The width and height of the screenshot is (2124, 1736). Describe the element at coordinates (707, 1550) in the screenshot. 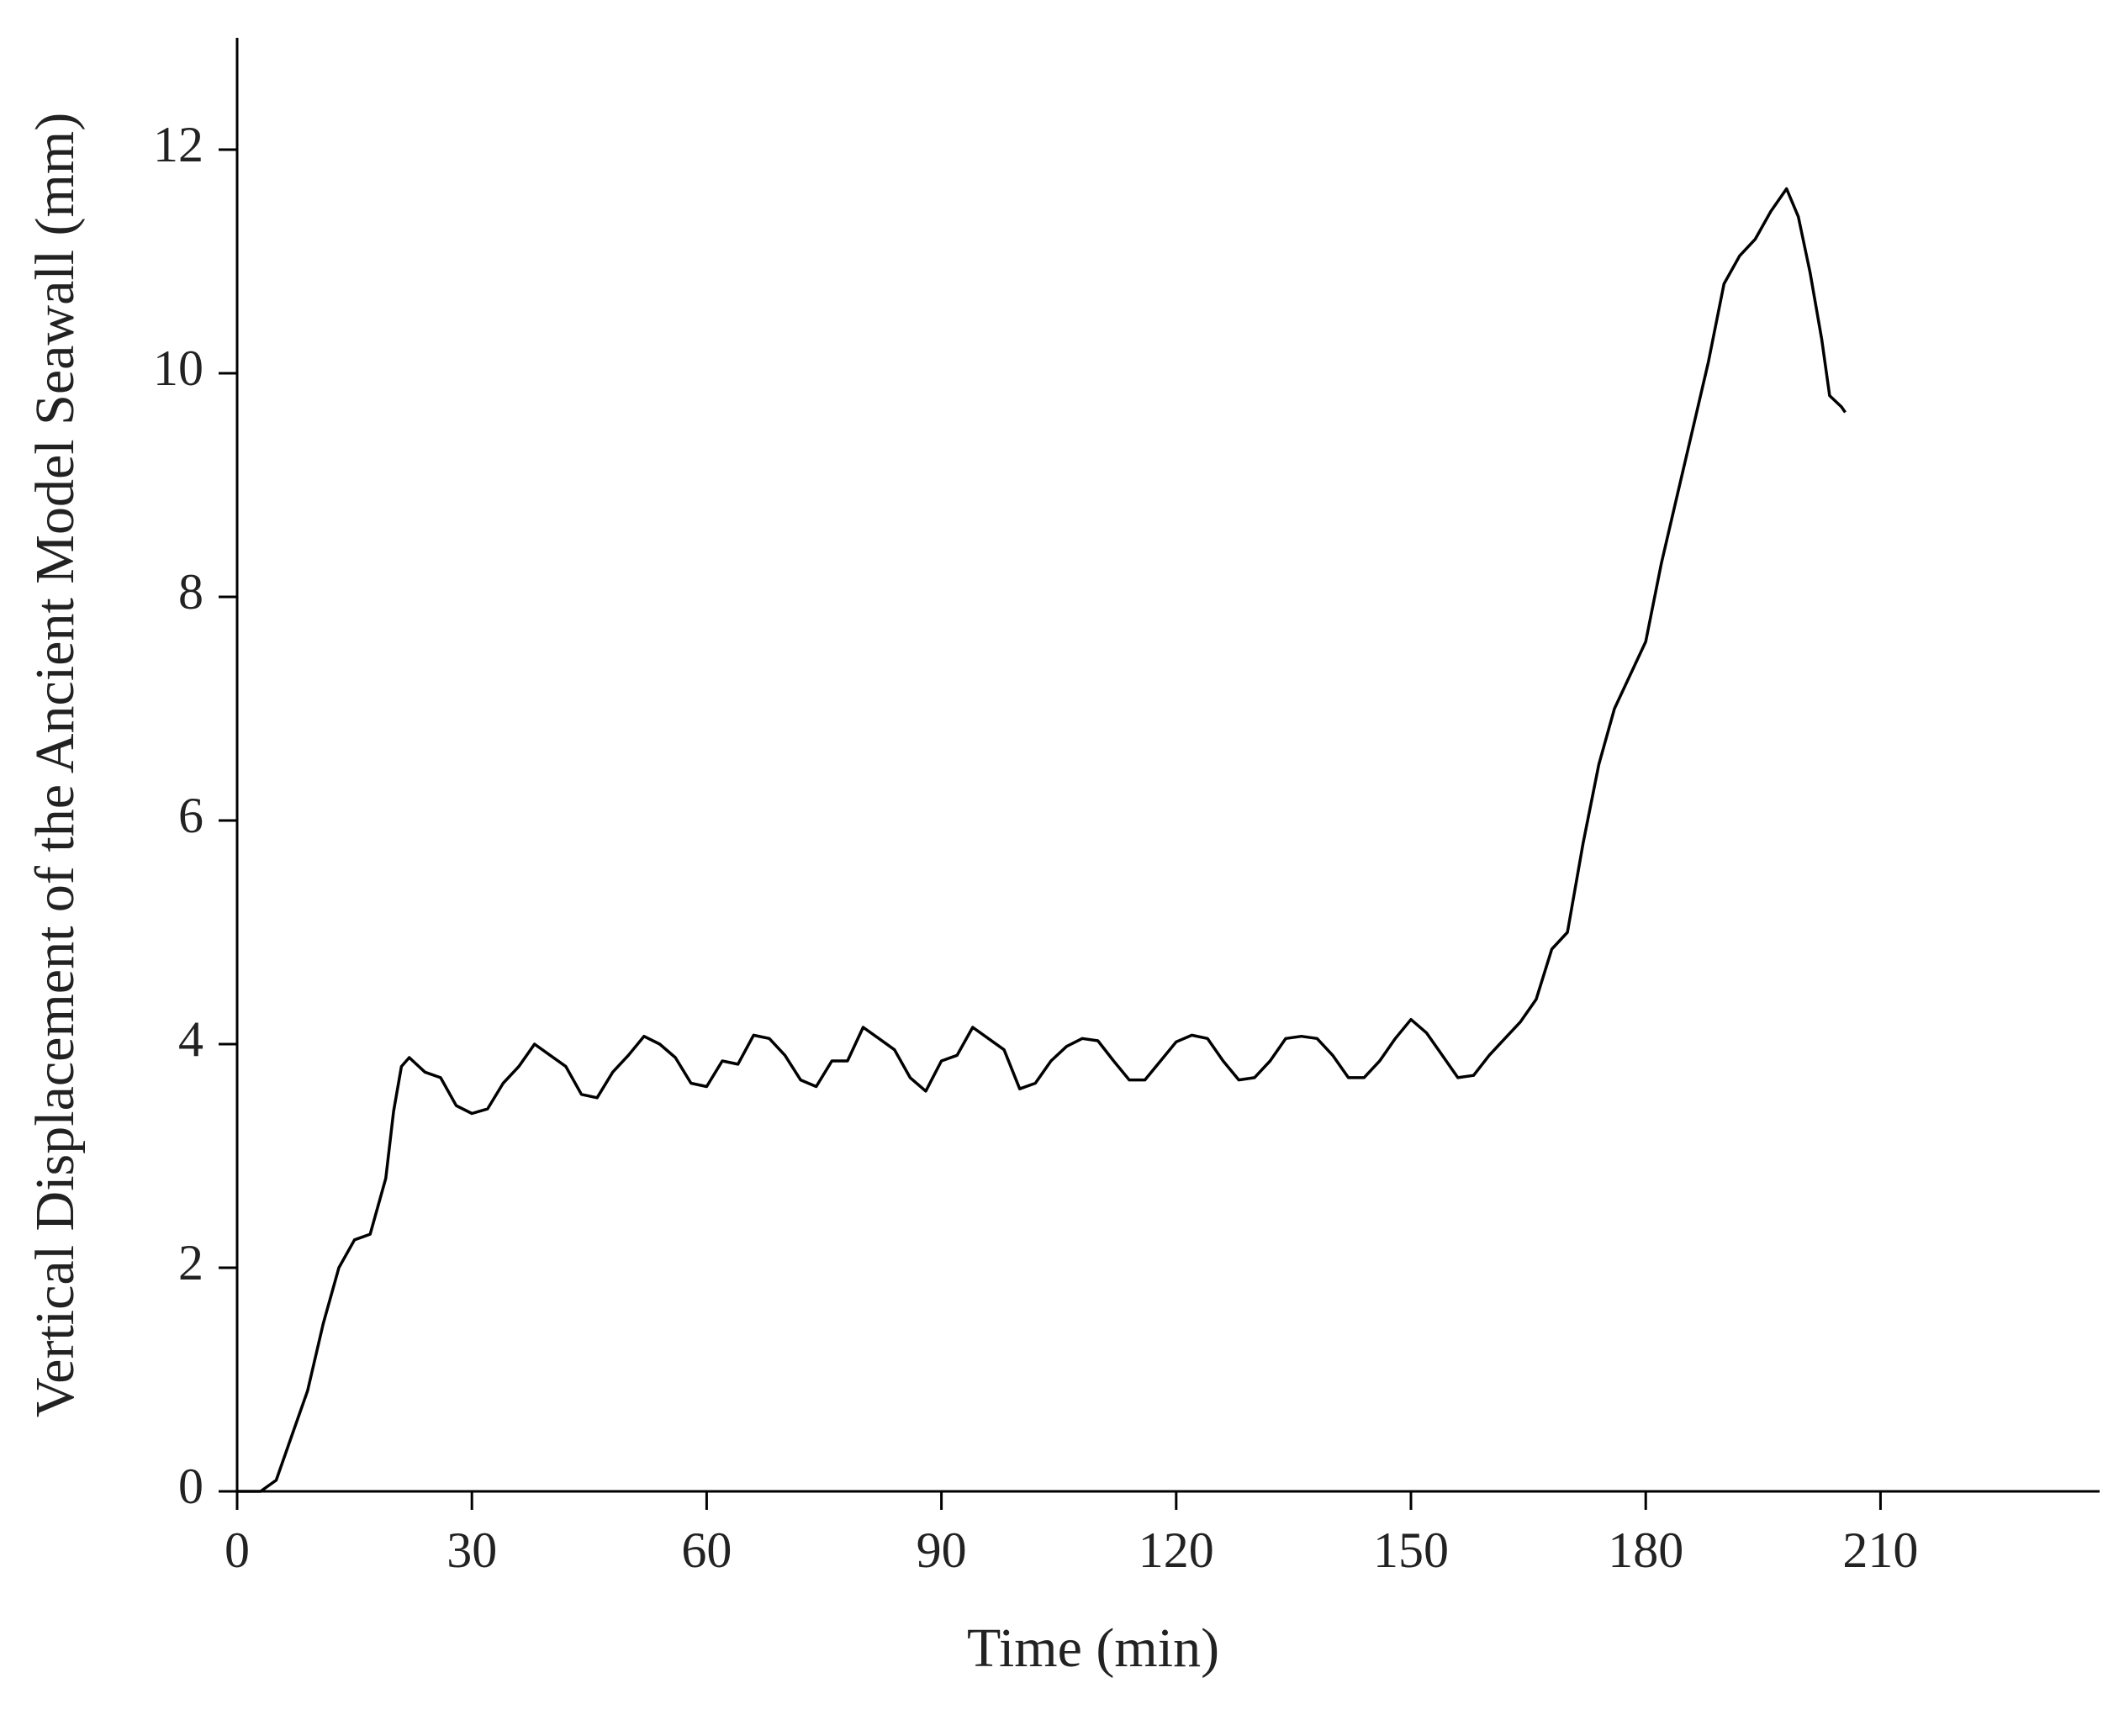

I see `x-tick-label: 60` at that location.